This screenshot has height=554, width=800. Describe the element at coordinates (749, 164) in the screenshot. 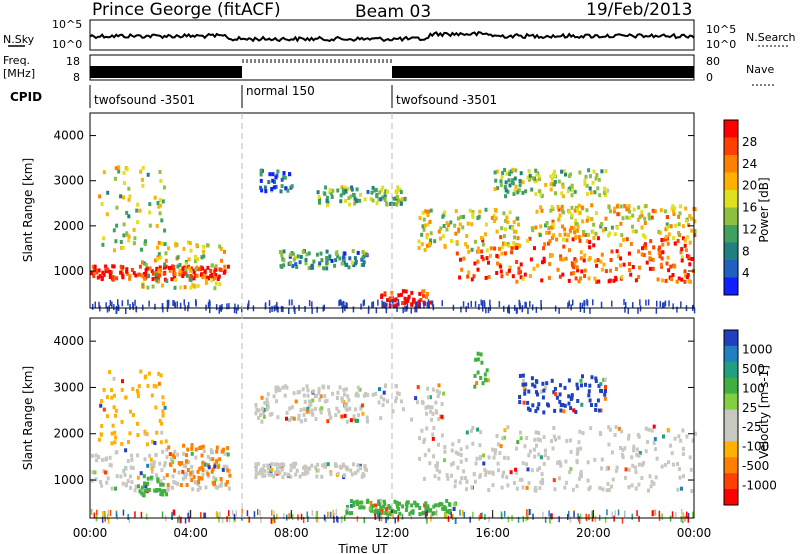

I see `colorbar-tick-label: 24` at that location.